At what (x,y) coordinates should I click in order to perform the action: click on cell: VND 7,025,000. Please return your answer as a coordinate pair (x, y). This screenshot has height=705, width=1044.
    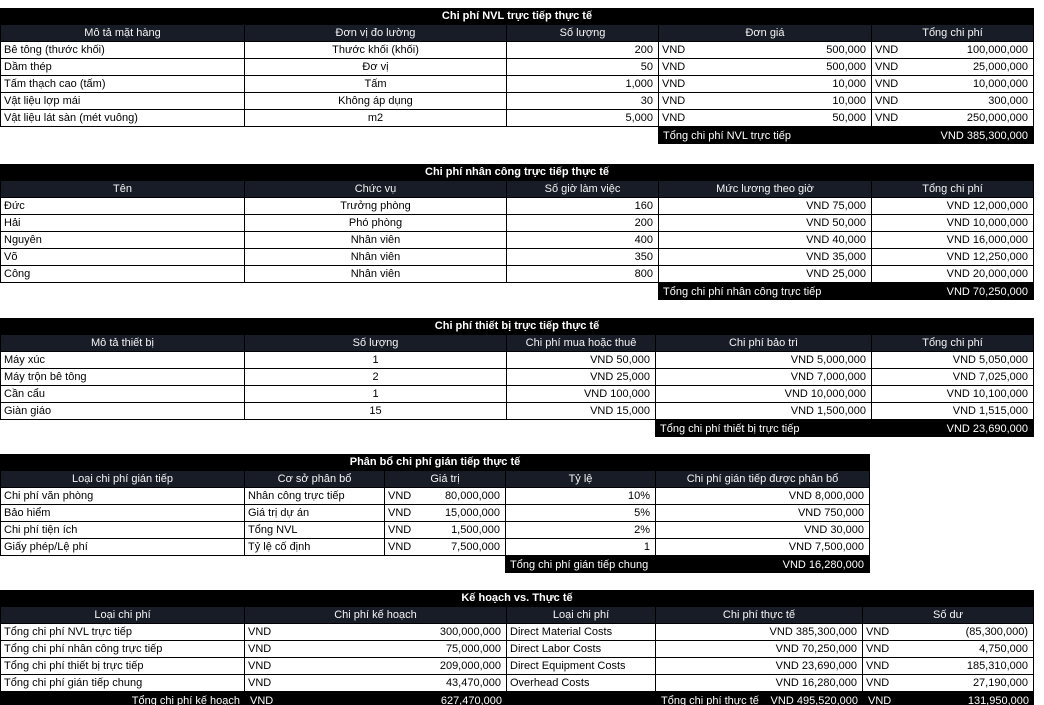
    Looking at the image, I should click on (953, 377).